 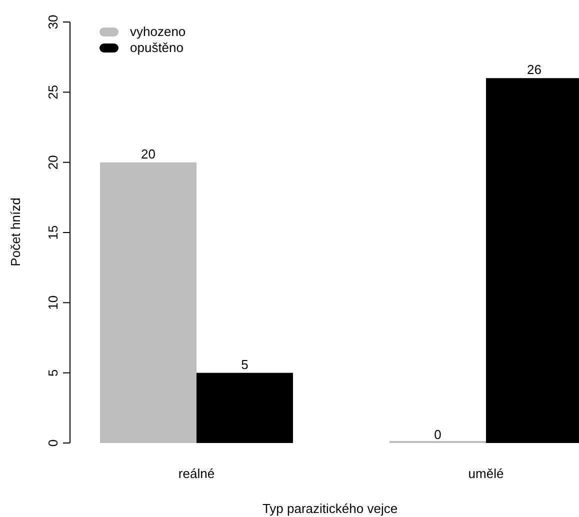 What do you see at coordinates (148, 154) in the screenshot?
I see `data-label: 20` at bounding box center [148, 154].